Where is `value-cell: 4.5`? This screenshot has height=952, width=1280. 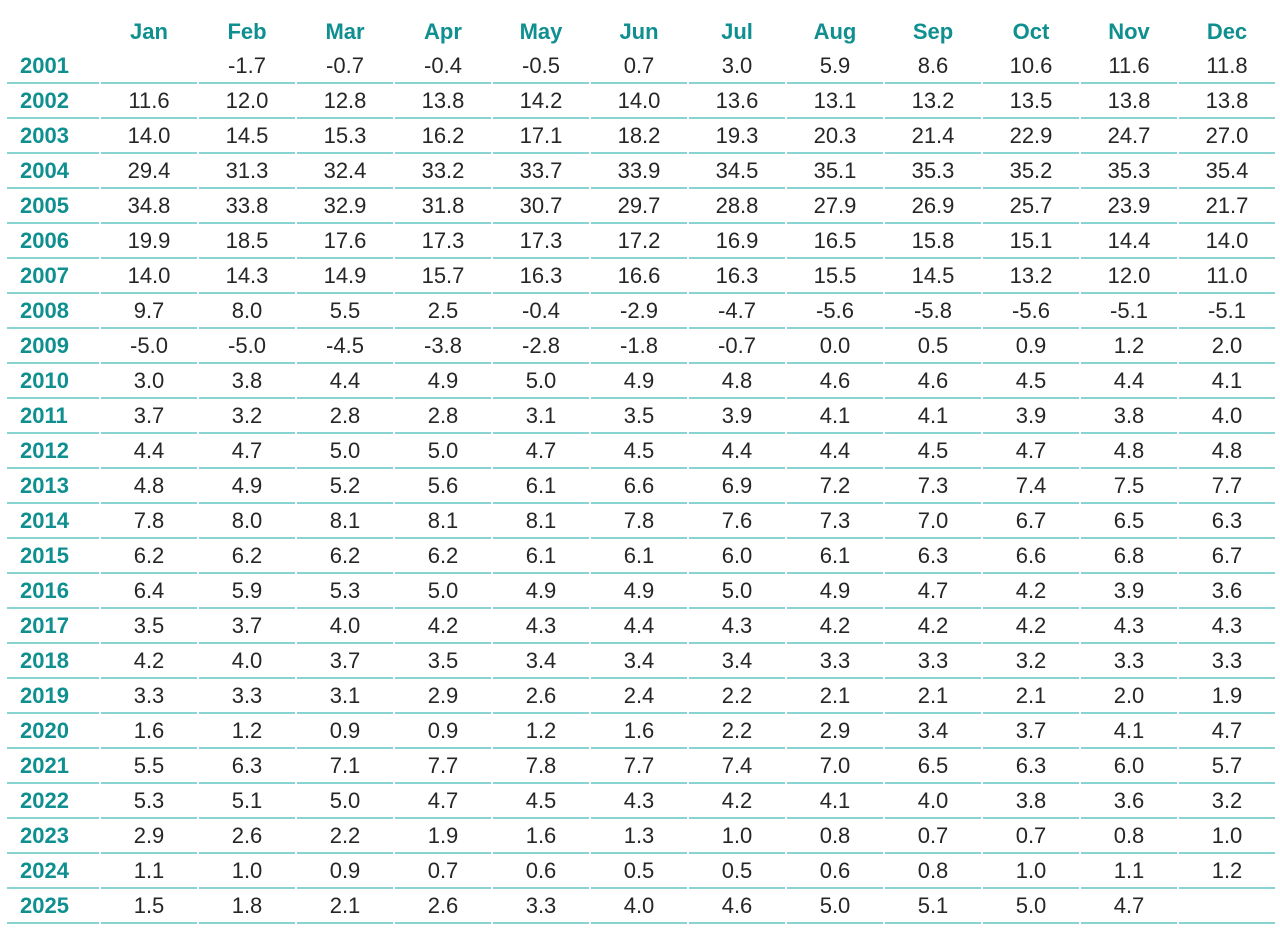
value-cell: 4.5 is located at coordinates (933, 451).